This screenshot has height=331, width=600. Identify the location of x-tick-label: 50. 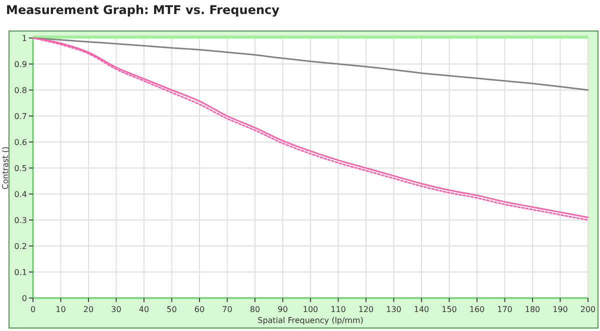
(171, 309).